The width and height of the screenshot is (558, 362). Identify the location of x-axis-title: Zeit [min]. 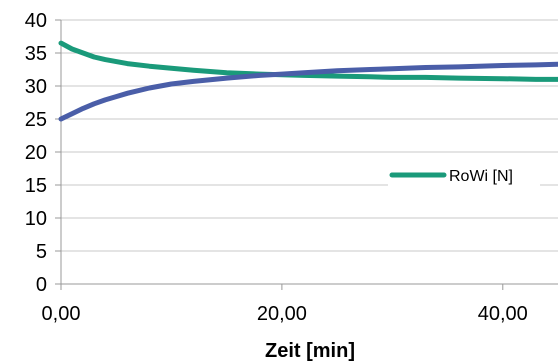
(310, 351).